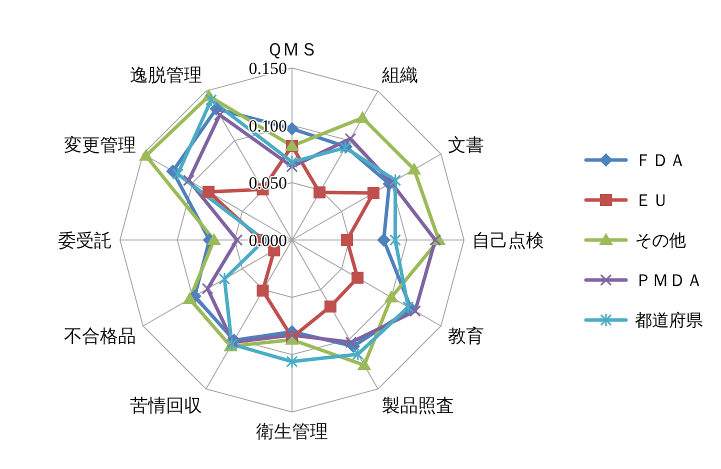 The width and height of the screenshot is (721, 469). Describe the element at coordinates (100, 145) in the screenshot. I see `spoke-label: 変更管理` at that location.